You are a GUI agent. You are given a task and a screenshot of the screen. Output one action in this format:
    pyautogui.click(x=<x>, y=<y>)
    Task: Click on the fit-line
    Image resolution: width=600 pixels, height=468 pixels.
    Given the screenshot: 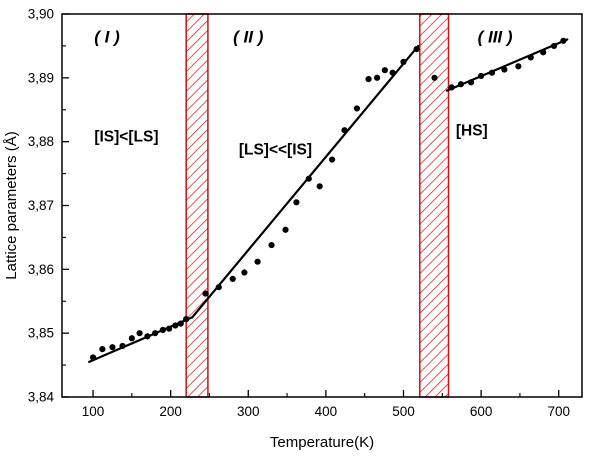 What is the action you would take?
    pyautogui.click(x=507, y=65)
    